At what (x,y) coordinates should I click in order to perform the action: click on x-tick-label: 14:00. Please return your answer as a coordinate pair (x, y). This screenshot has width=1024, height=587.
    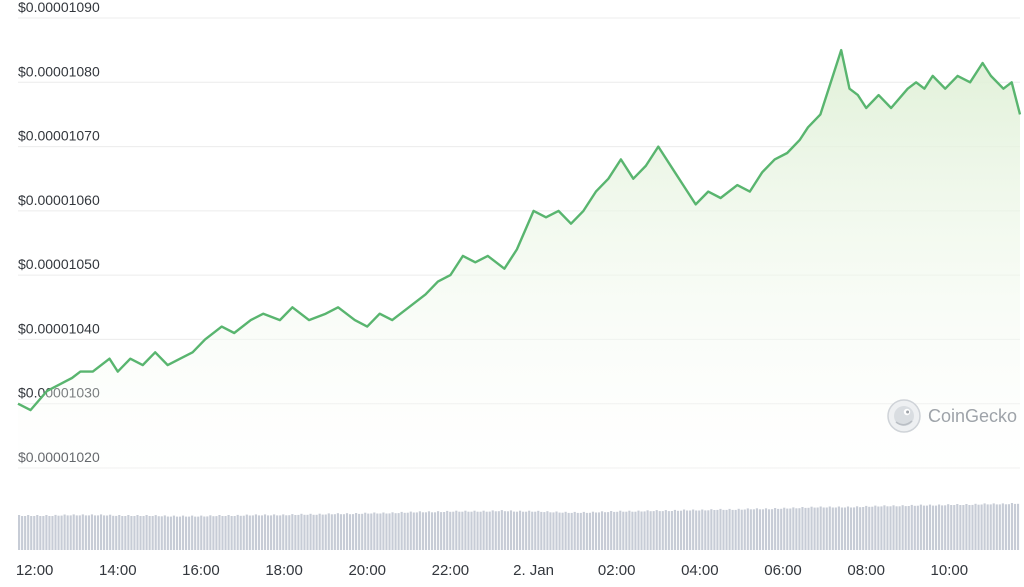
    Looking at the image, I should click on (118, 570).